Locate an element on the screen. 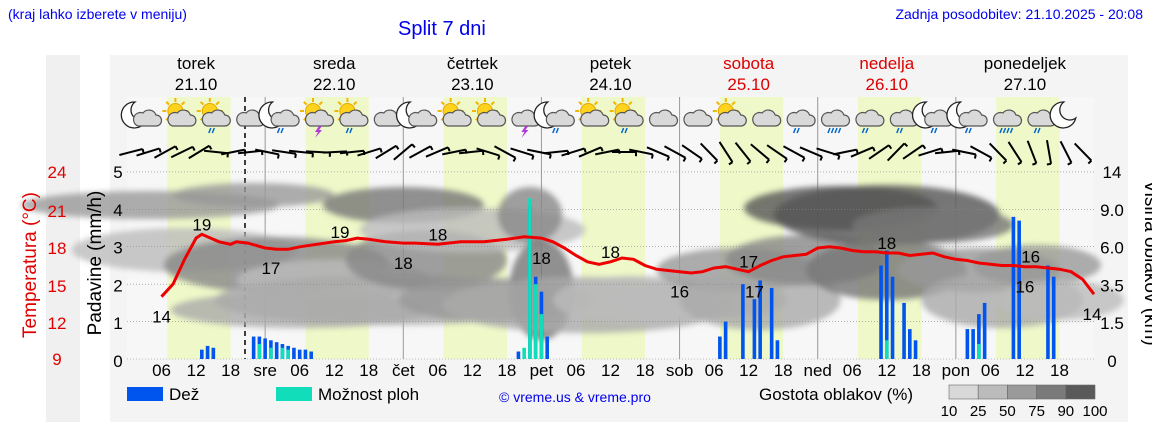 Image resolution: width=1152 pixels, height=443 pixels. location-hint-link: (kraj lahko izberete v meniju) is located at coordinates (97, 14).